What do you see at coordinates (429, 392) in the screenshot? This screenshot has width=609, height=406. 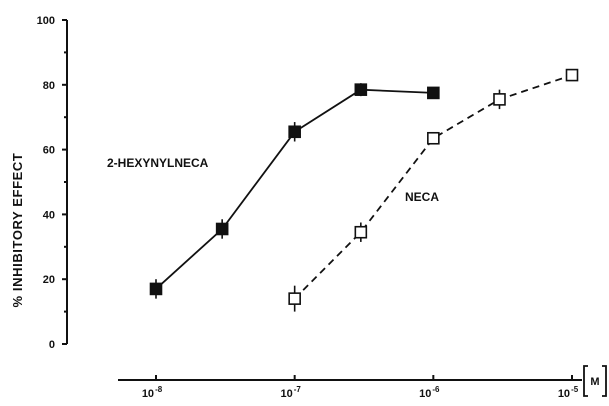 I see `x-tick-label: 10⁻⁶` at bounding box center [429, 392].